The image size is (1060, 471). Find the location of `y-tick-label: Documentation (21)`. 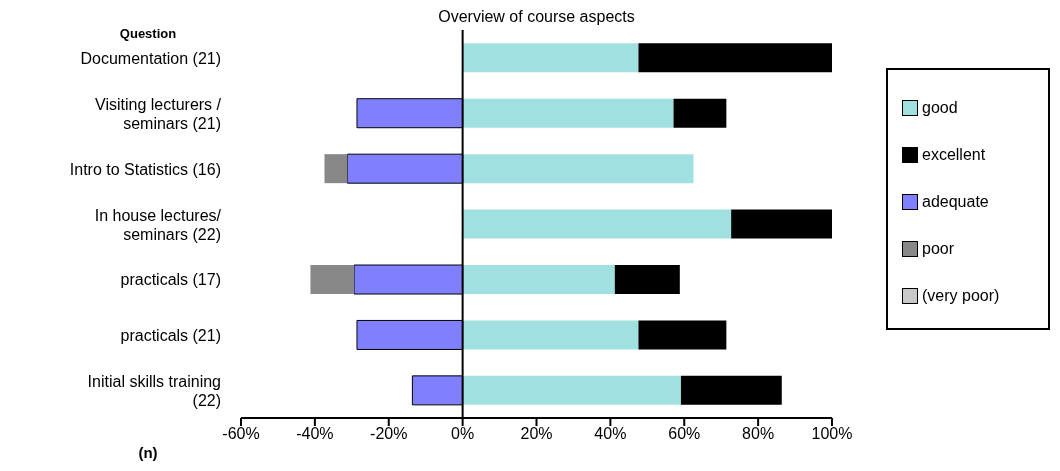

y-tick-label: Documentation (21) is located at coordinates (150, 58).